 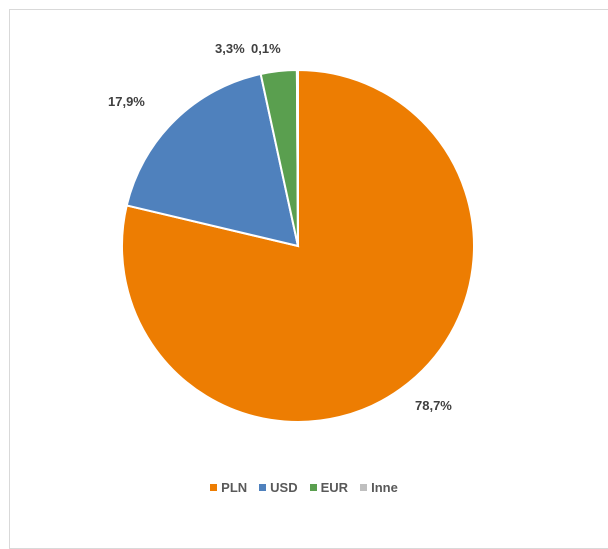 I want to click on pie-slice-inne, so click(x=297, y=157).